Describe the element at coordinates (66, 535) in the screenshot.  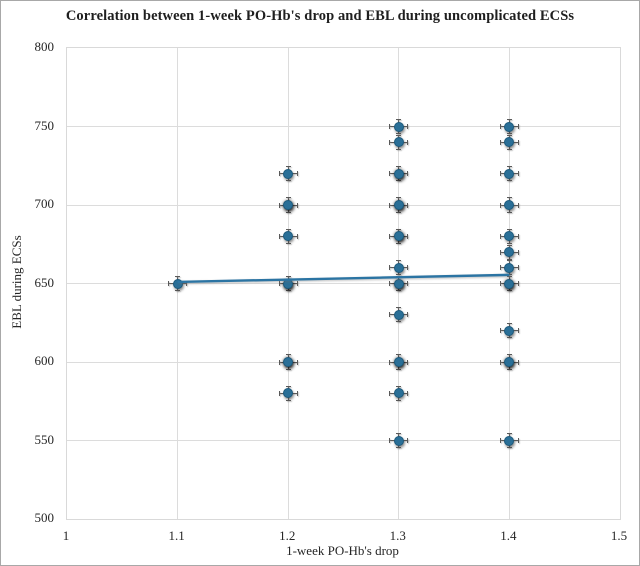
I see `x-tick-label: 1` at that location.